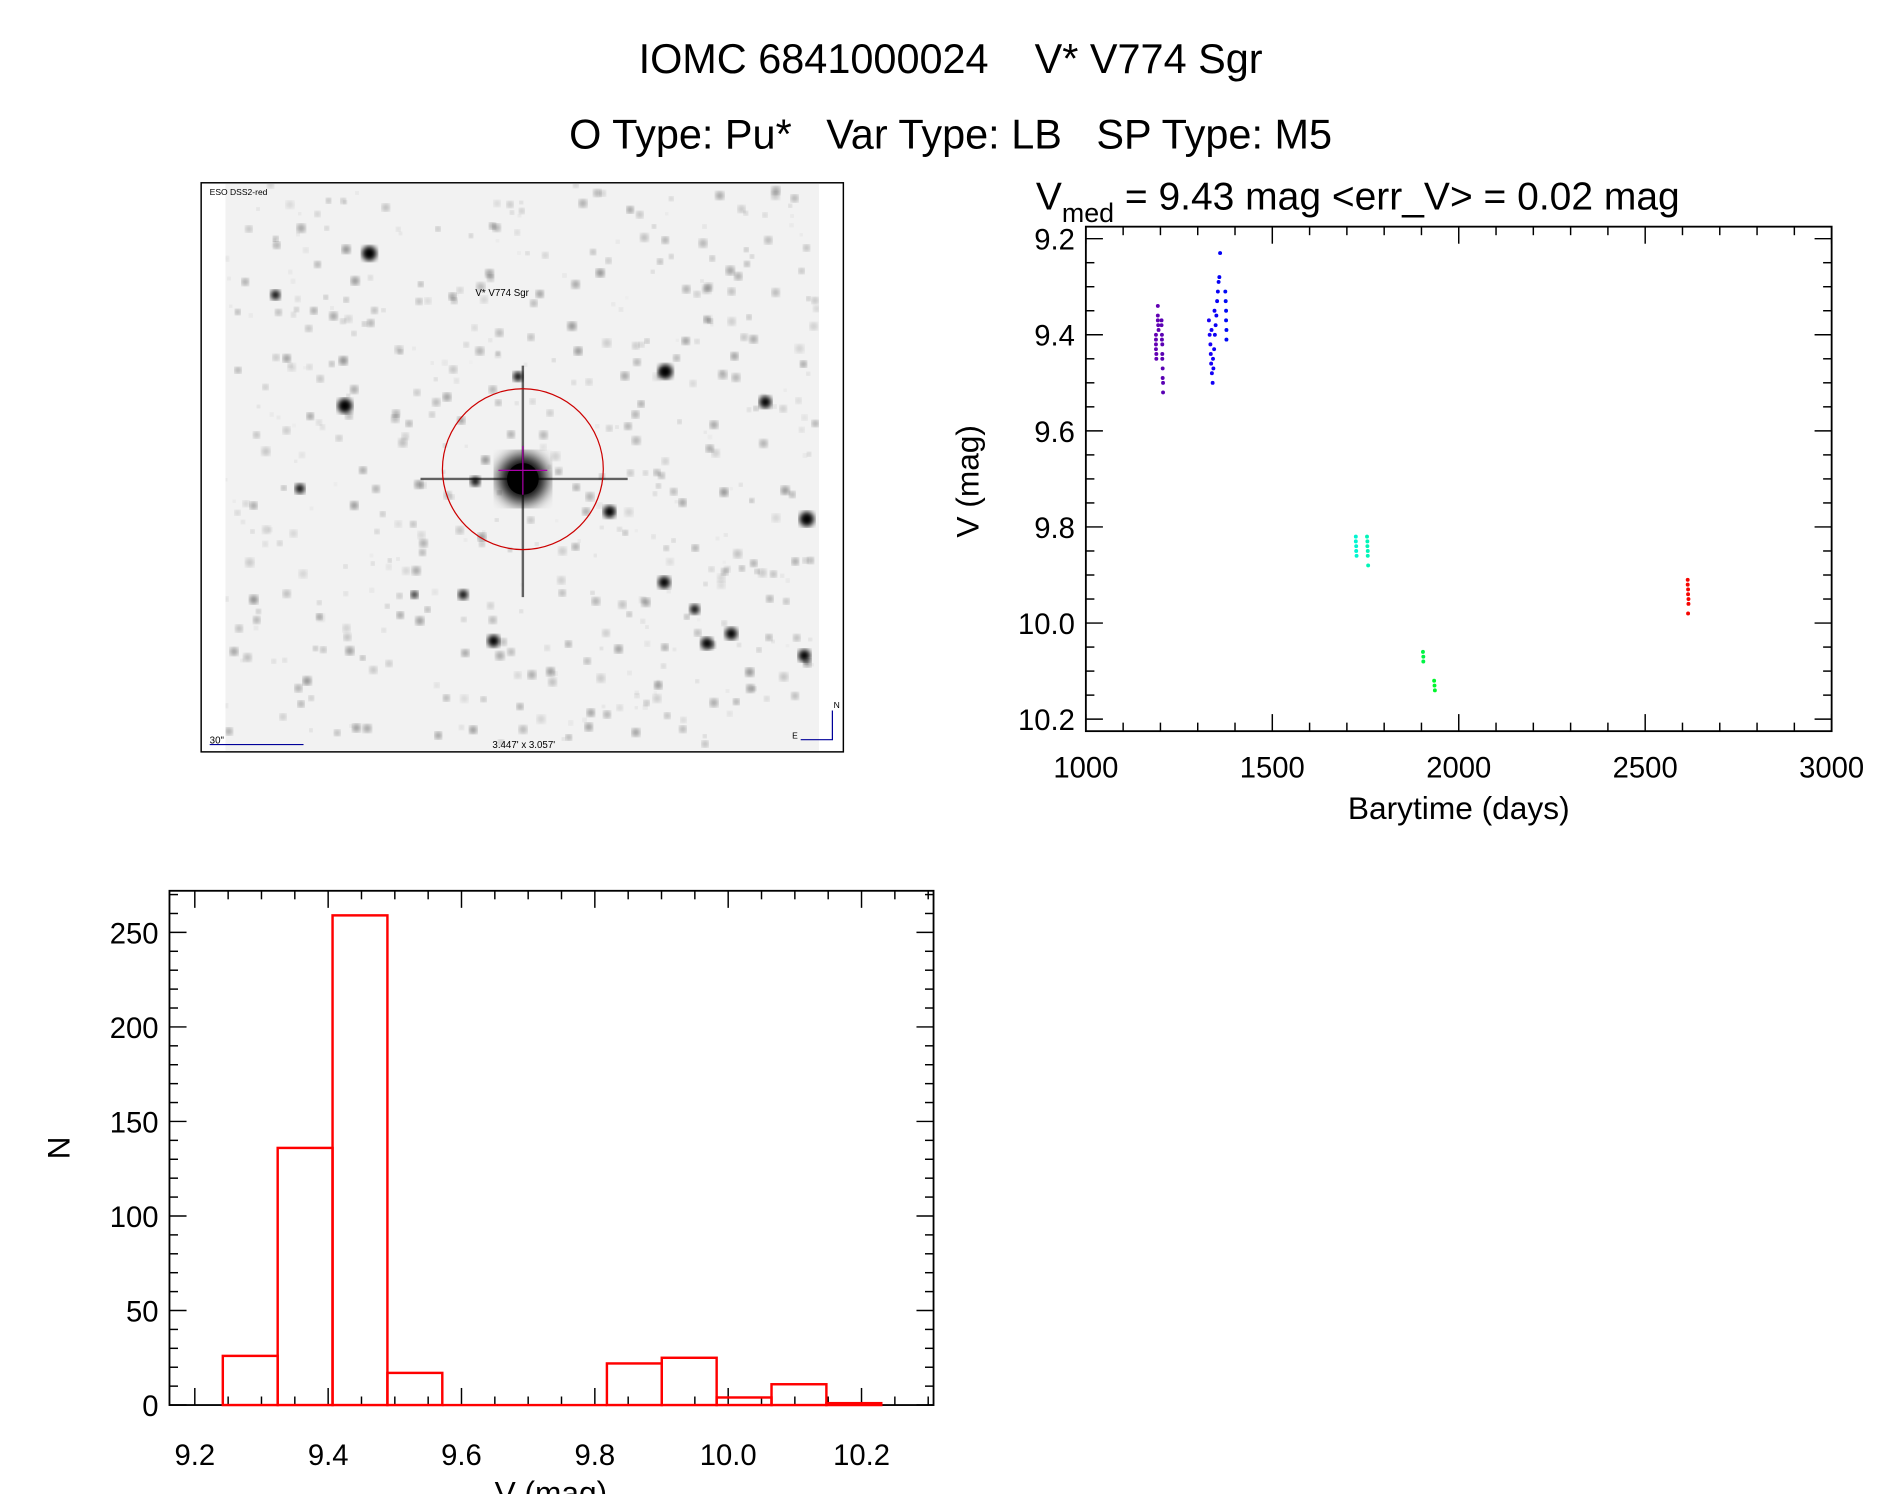  I want to click on y-tick-label: 9.8, so click(1054, 529).